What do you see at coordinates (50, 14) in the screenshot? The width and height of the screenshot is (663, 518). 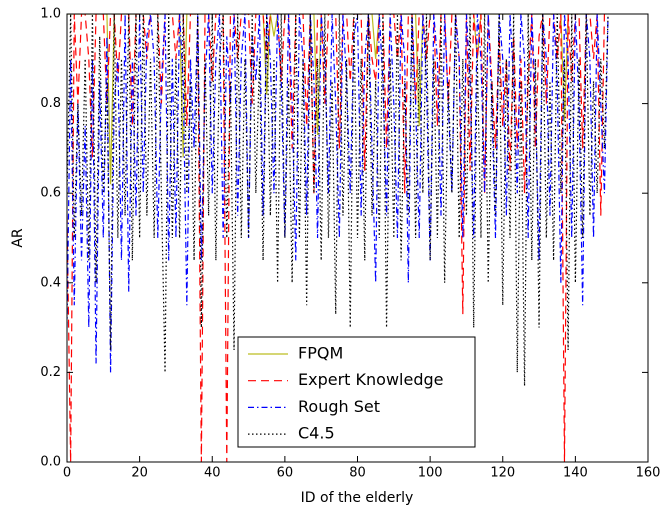 I see `y-tick-label: 1.0` at bounding box center [50, 14].